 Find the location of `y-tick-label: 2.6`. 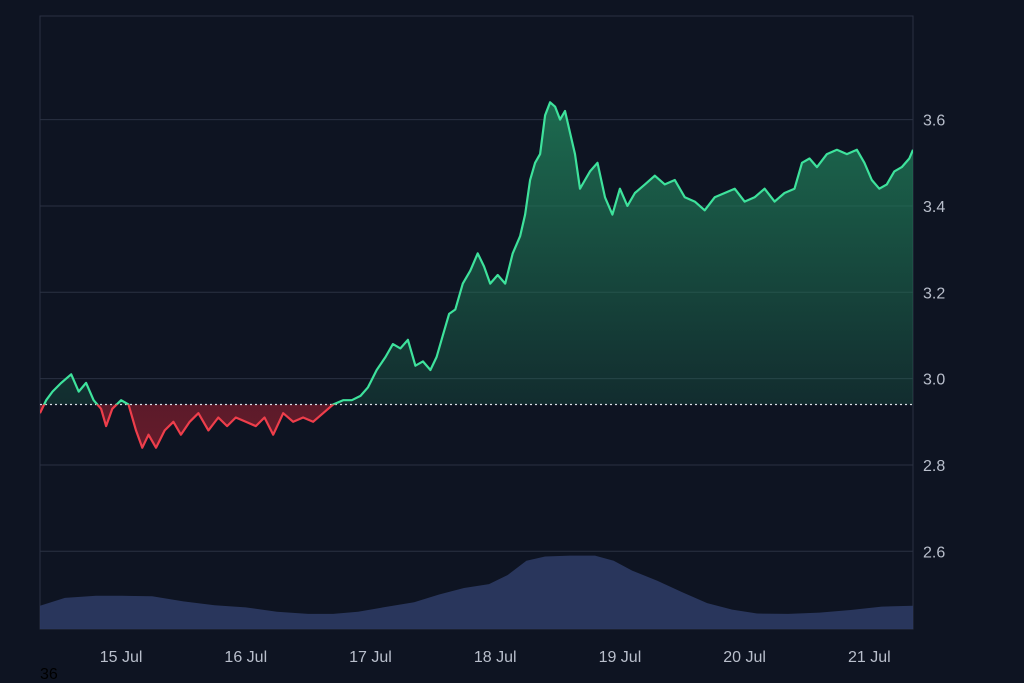

y-tick-label: 2.6 is located at coordinates (934, 552).